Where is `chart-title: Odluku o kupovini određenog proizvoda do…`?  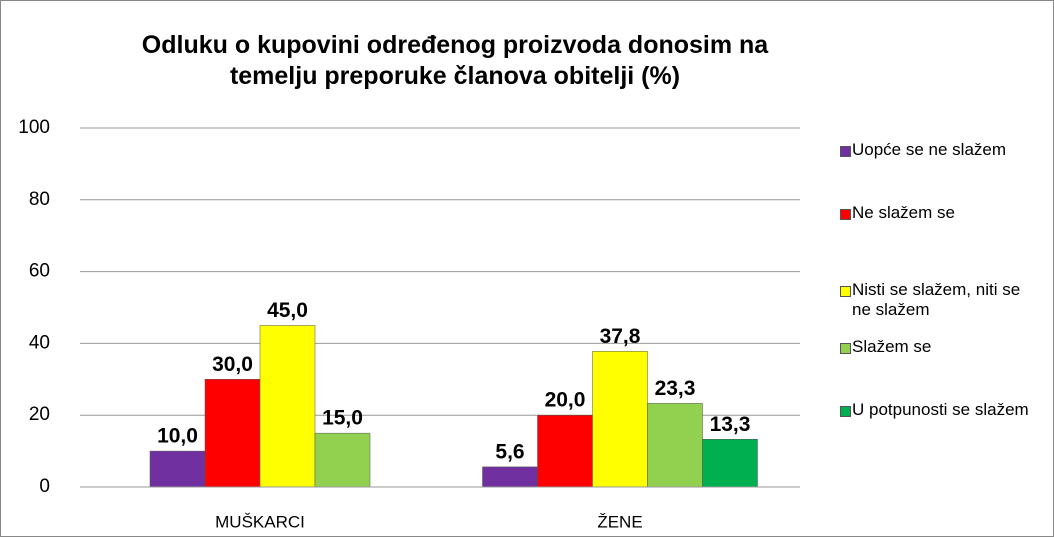
chart-title: Odluku o kupovini određenog proizvoda do… is located at coordinates (455, 60).